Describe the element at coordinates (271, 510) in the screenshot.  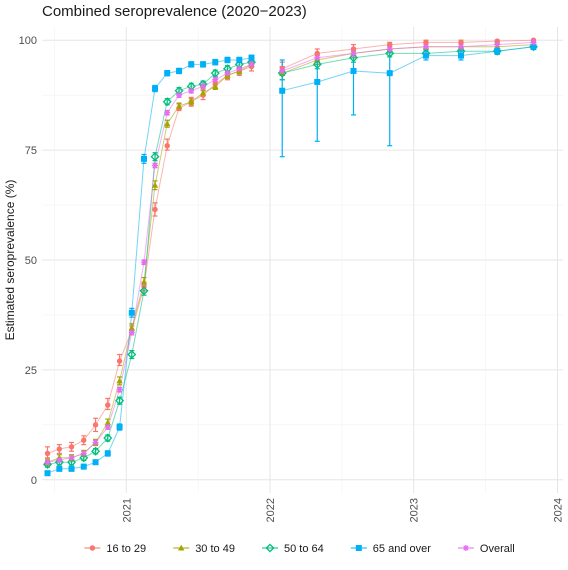
I see `x-tick-label: 2022` at that location.